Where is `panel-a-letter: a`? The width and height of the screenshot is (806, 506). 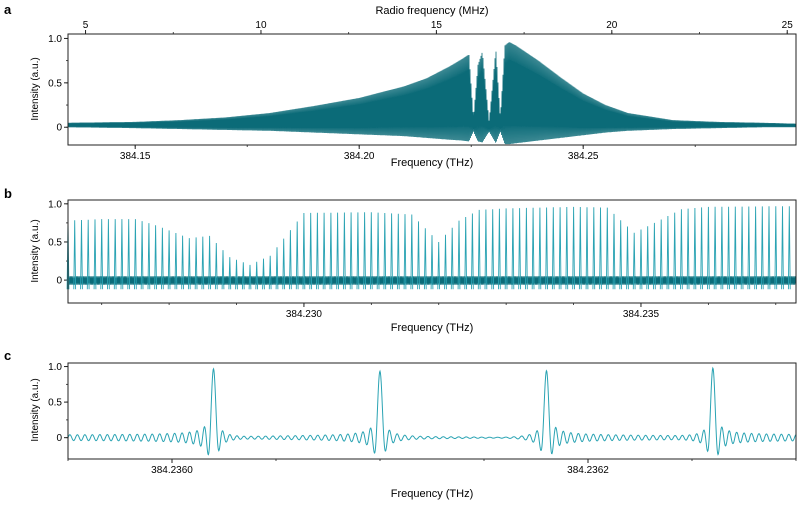
panel-a-letter: a is located at coordinates (8, 9).